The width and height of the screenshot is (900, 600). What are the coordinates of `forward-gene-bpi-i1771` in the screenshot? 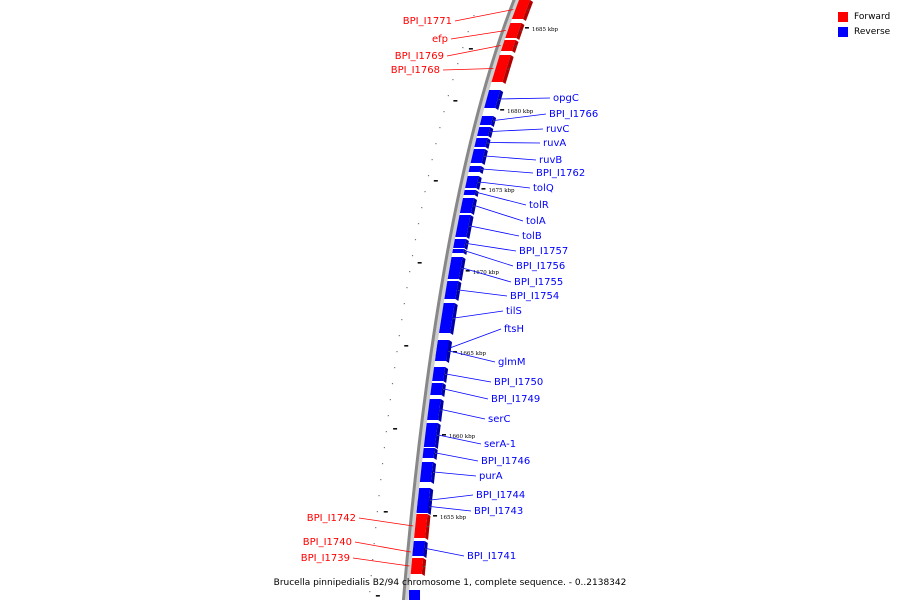 It's located at (521, 9).